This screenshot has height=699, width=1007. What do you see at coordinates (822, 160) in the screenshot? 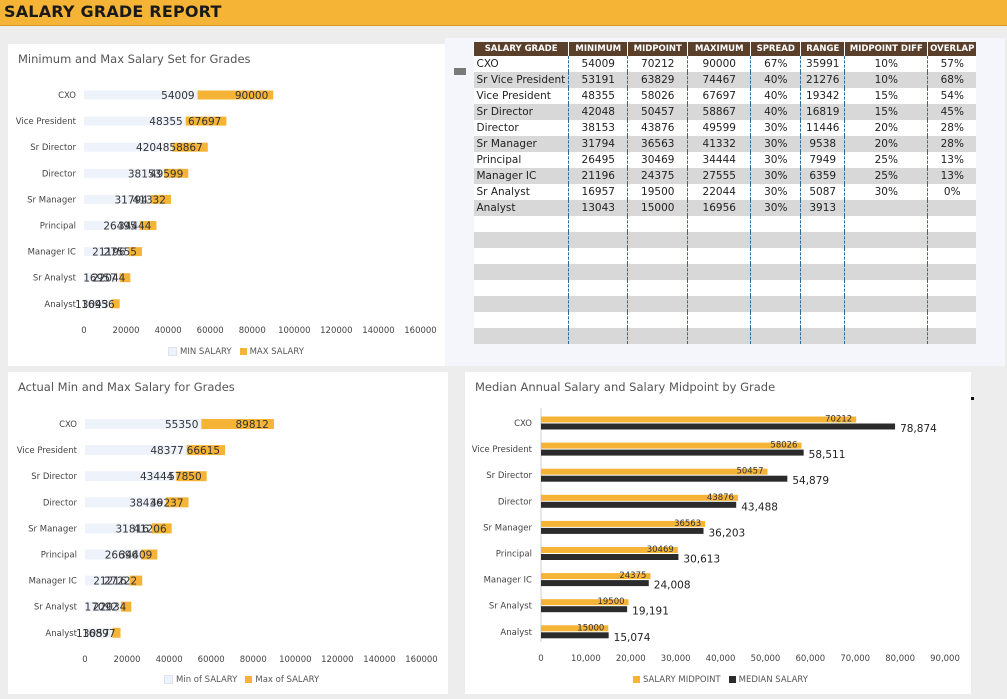
I see `table-cell: 7949` at bounding box center [822, 160].